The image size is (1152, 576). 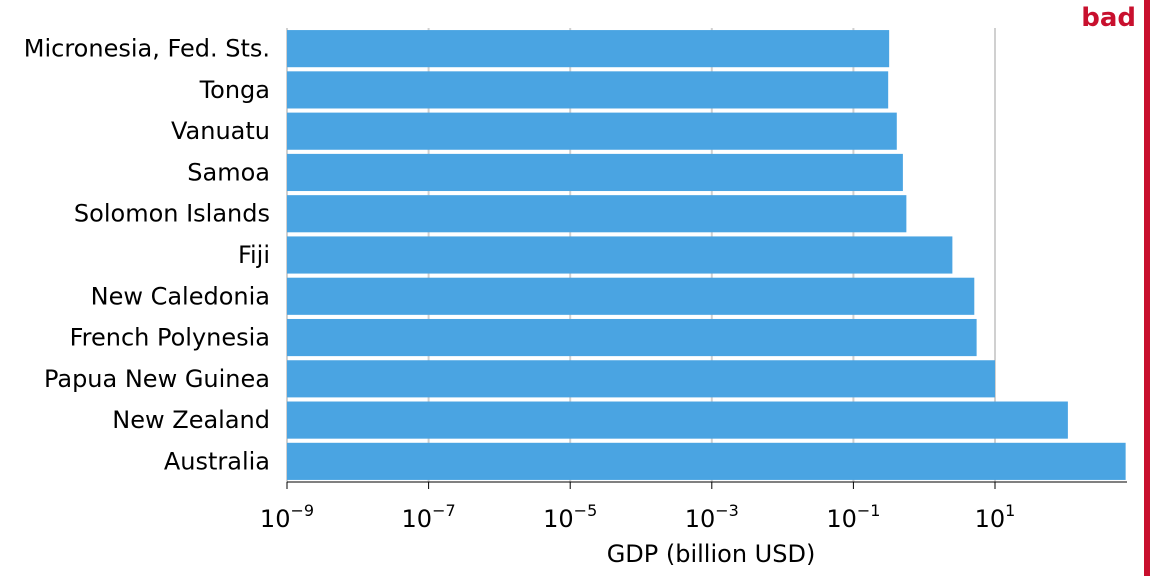 I want to click on x-axis-title: GDP (billion USD), so click(x=711, y=554).